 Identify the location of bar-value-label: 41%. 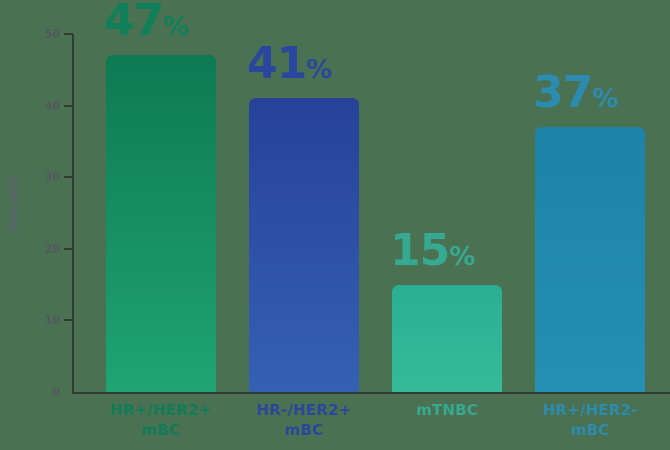
(289, 64).